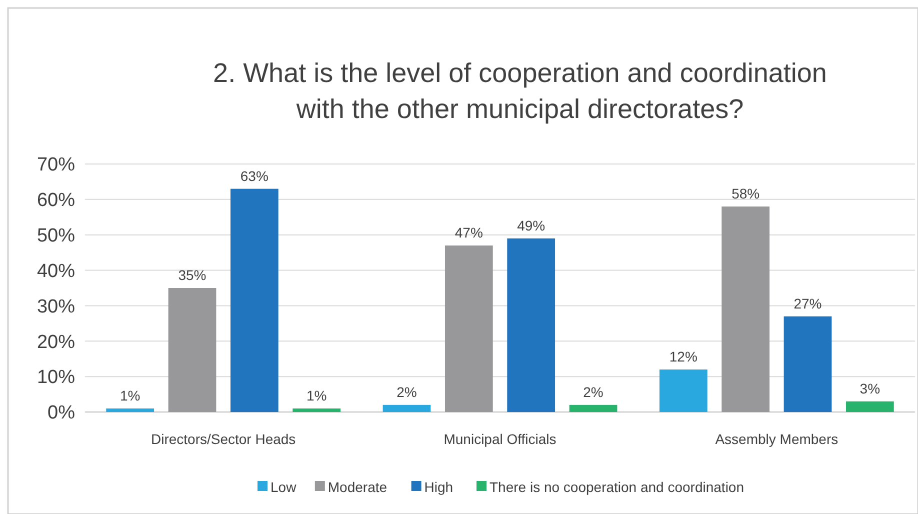  Describe the element at coordinates (56, 271) in the screenshot. I see `y-tick-label: 40%` at that location.